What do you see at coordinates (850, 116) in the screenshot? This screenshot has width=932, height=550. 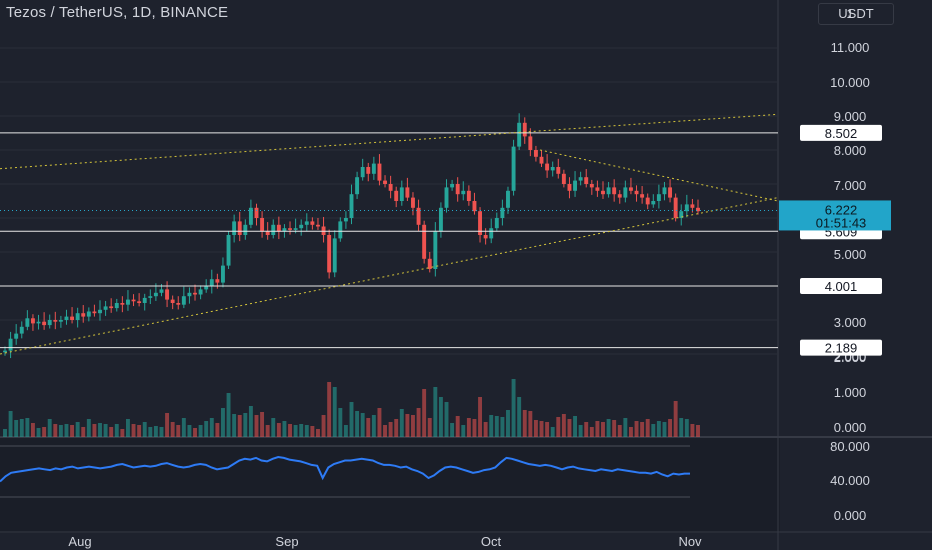 I see `price-axis-label: 9.000` at bounding box center [850, 116].